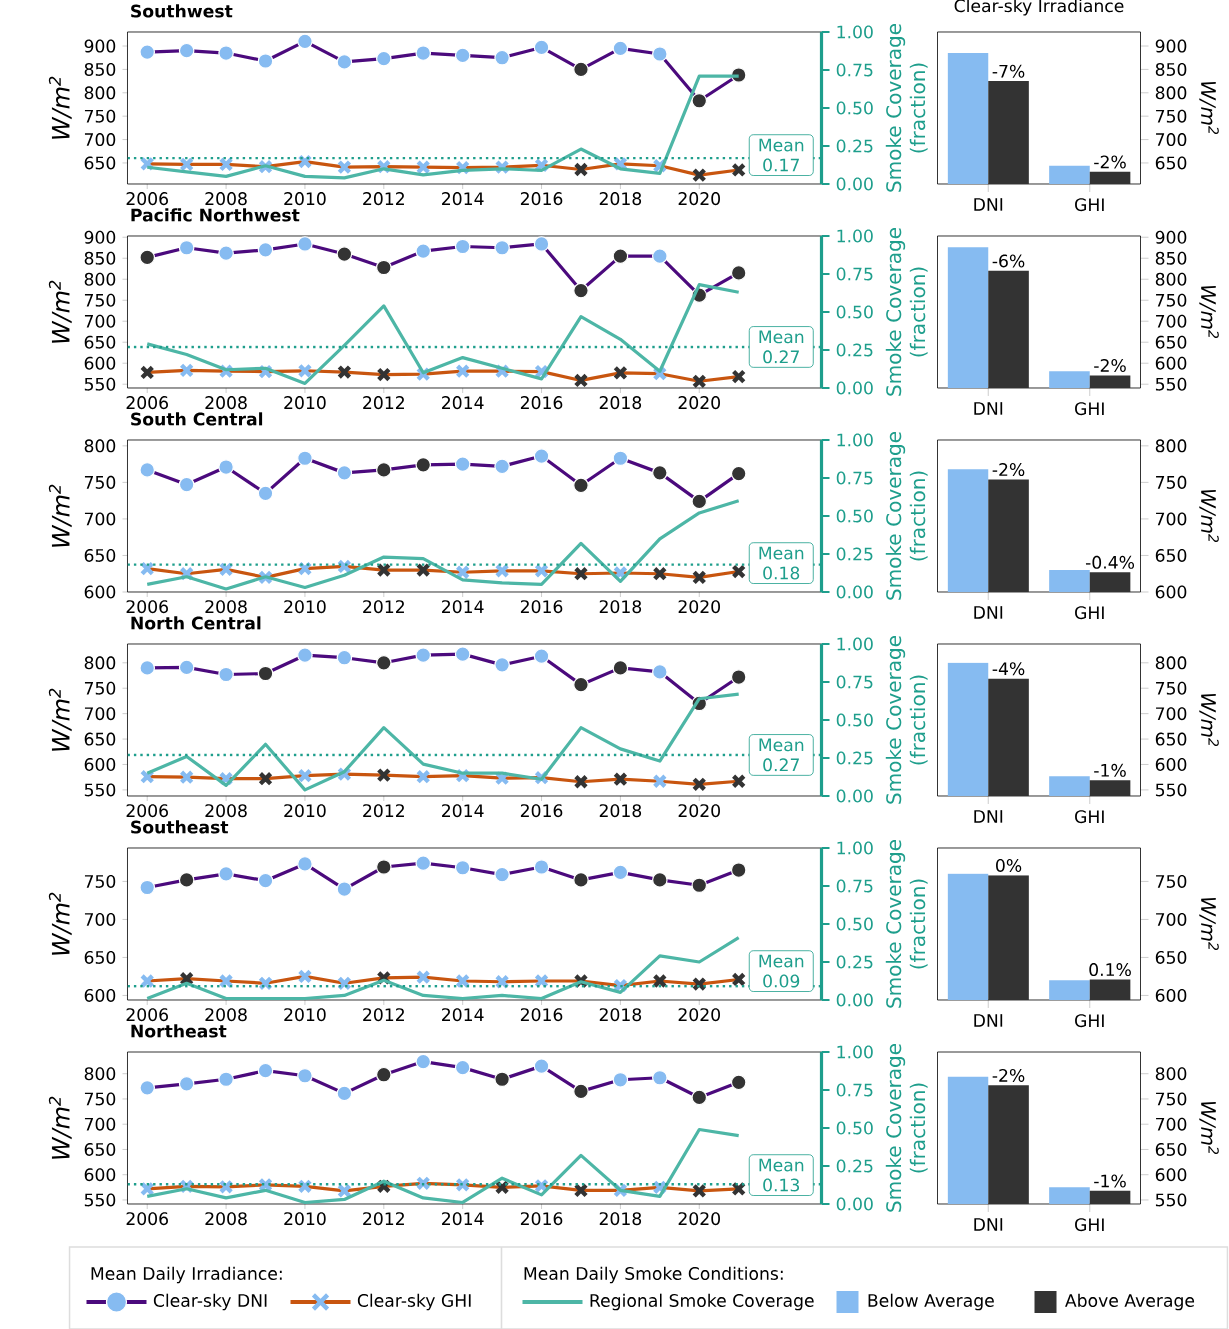  Describe the element at coordinates (855, 478) in the screenshot. I see `y2-tick-label: 0.75` at that location.